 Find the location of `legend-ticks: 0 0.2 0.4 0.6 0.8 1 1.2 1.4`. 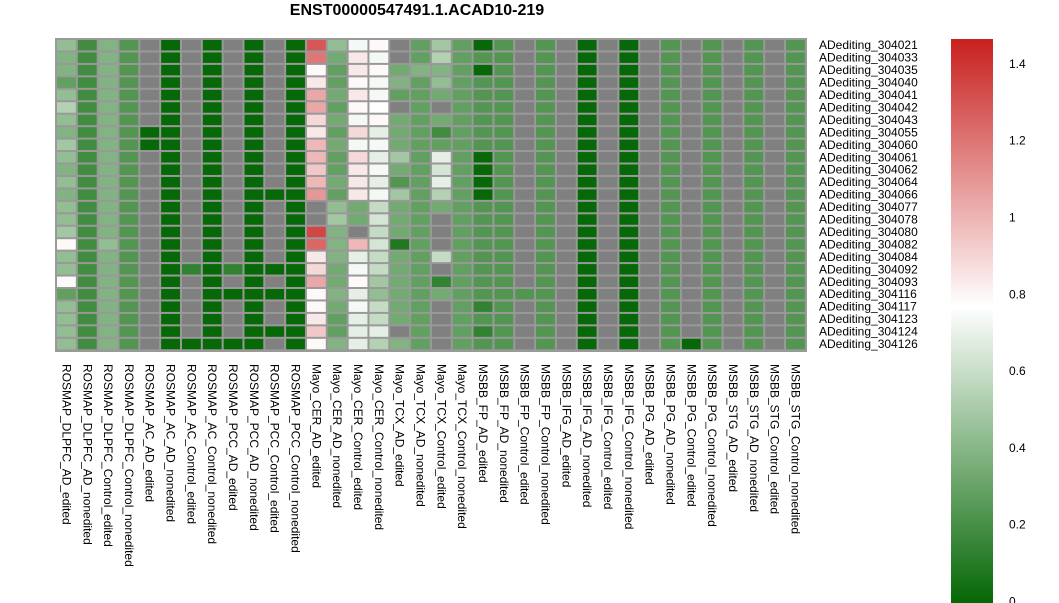

legend-ticks: 0 0.2 0.4 0.6 0.8 1 1.2 1.4 is located at coordinates (1017, 330).